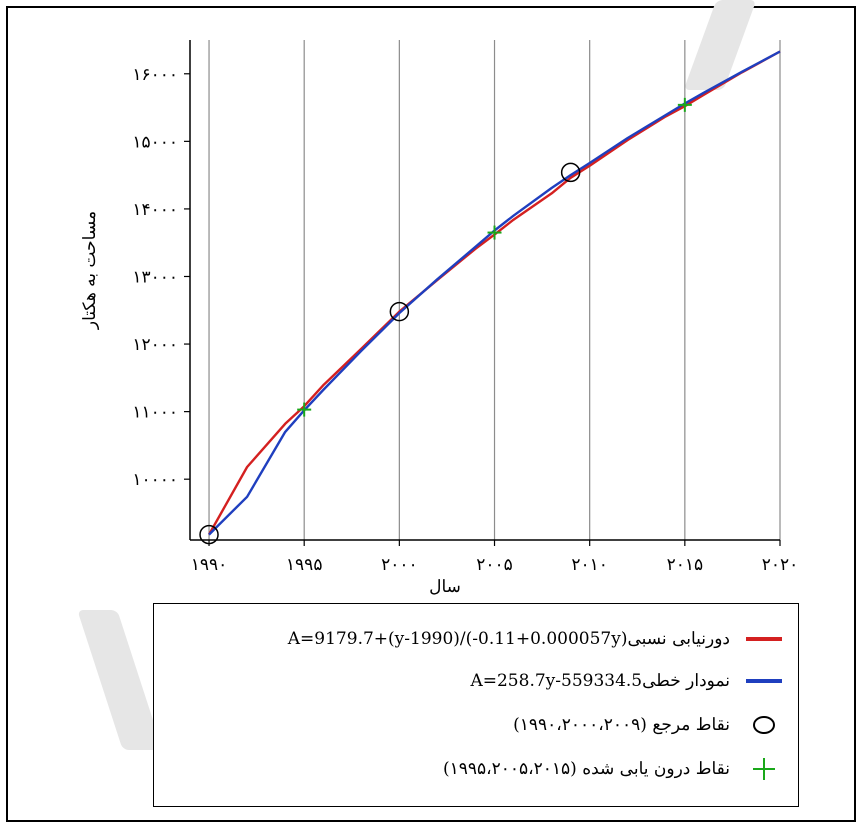 The width and height of the screenshot is (864, 830). Describe the element at coordinates (589, 565) in the screenshot. I see `x-tick-label: ۲۰۱۰` at that location.